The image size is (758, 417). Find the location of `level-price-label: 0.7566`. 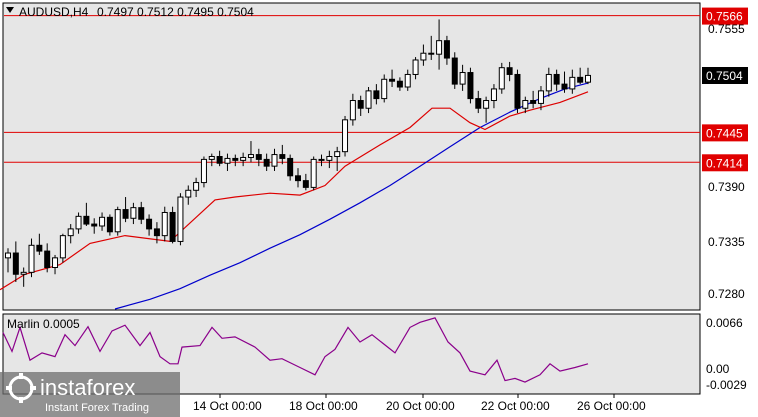

level-price-label: 0.7566 is located at coordinates (724, 17).